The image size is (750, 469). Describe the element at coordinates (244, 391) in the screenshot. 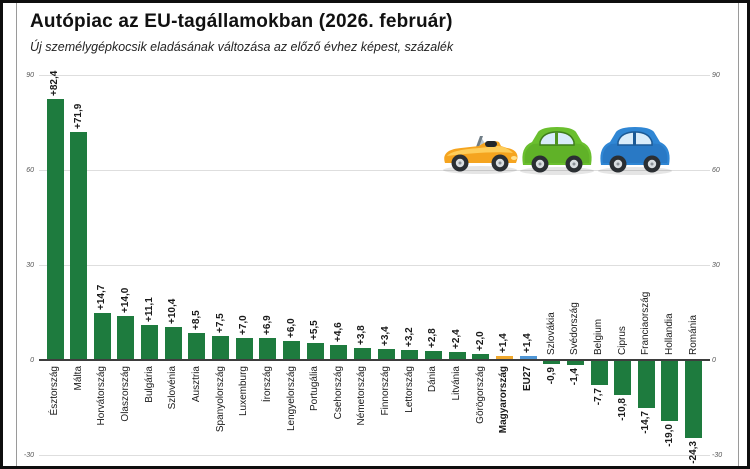

I see `category-label: Luxemburg` at that location.